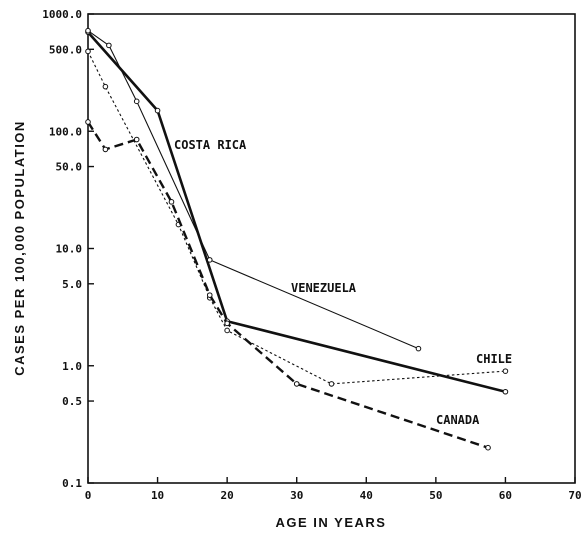  I want to click on series-label-venezuela: VENEZUELA, so click(324, 288).